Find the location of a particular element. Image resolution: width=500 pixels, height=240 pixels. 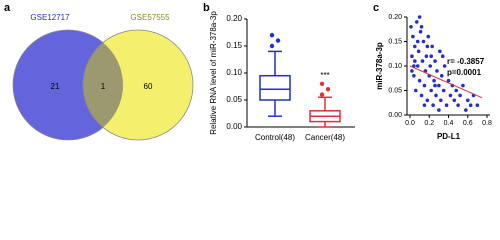

venn-count: 1 is located at coordinates (103, 86).